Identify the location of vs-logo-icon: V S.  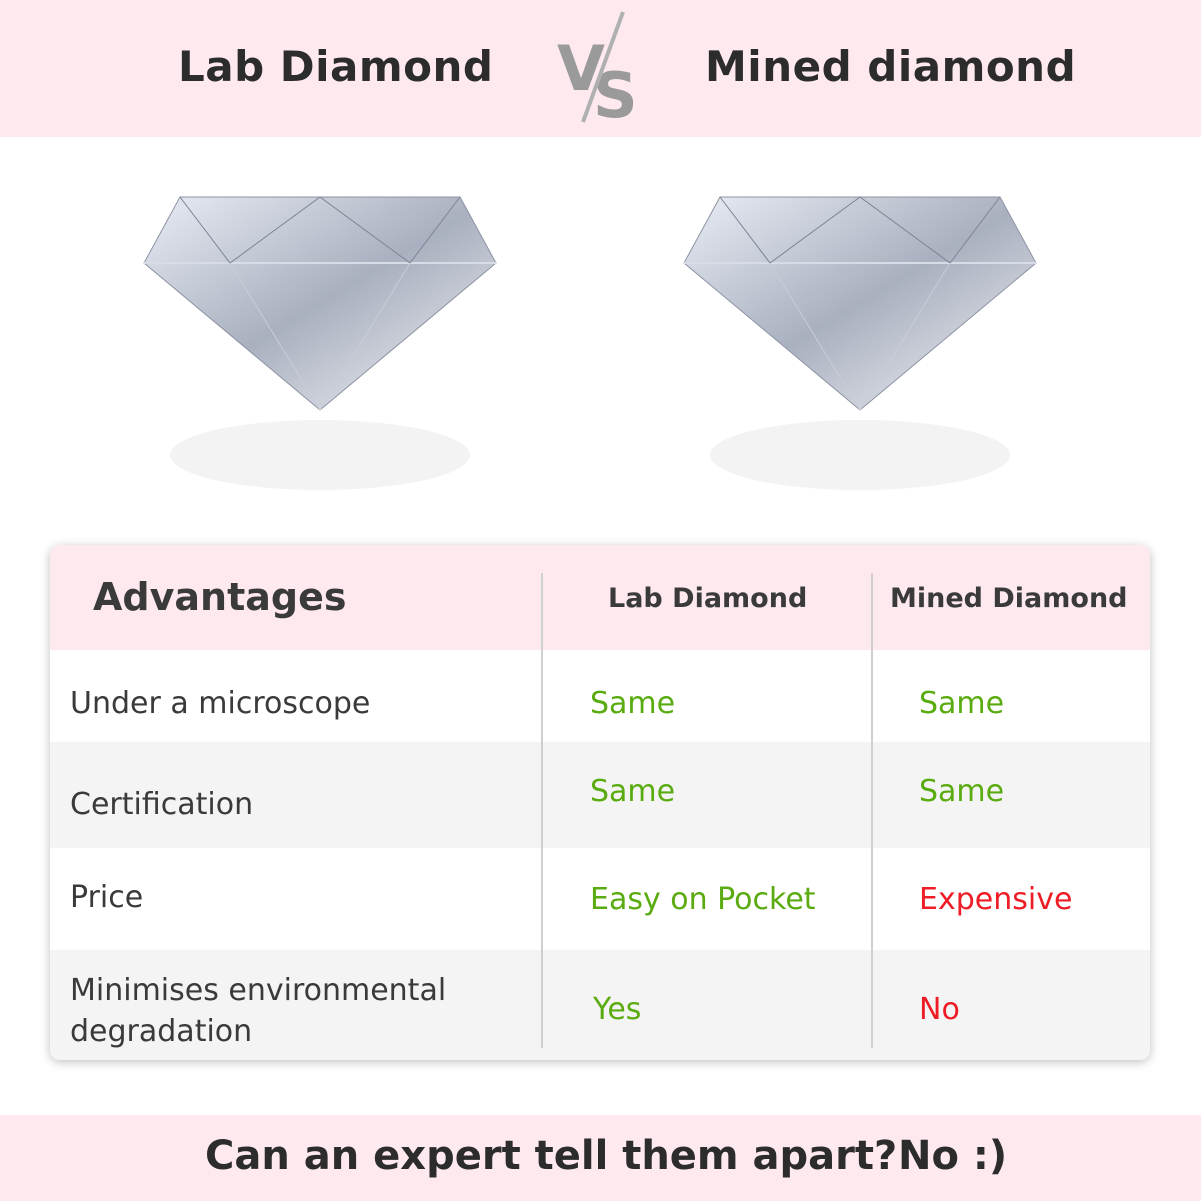
(597, 68).